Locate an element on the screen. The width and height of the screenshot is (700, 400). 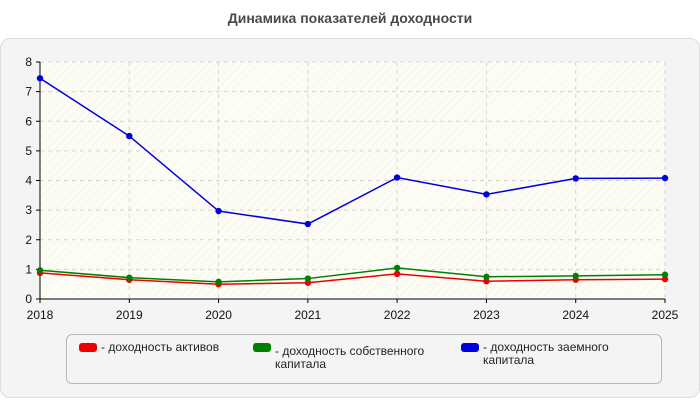
series-line-assets is located at coordinates (352, 278).